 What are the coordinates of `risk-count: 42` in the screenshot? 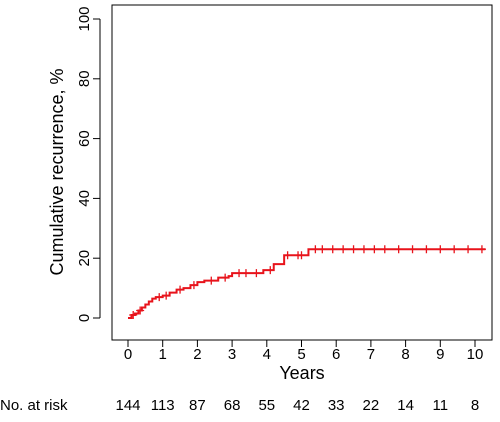 It's located at (301, 405).